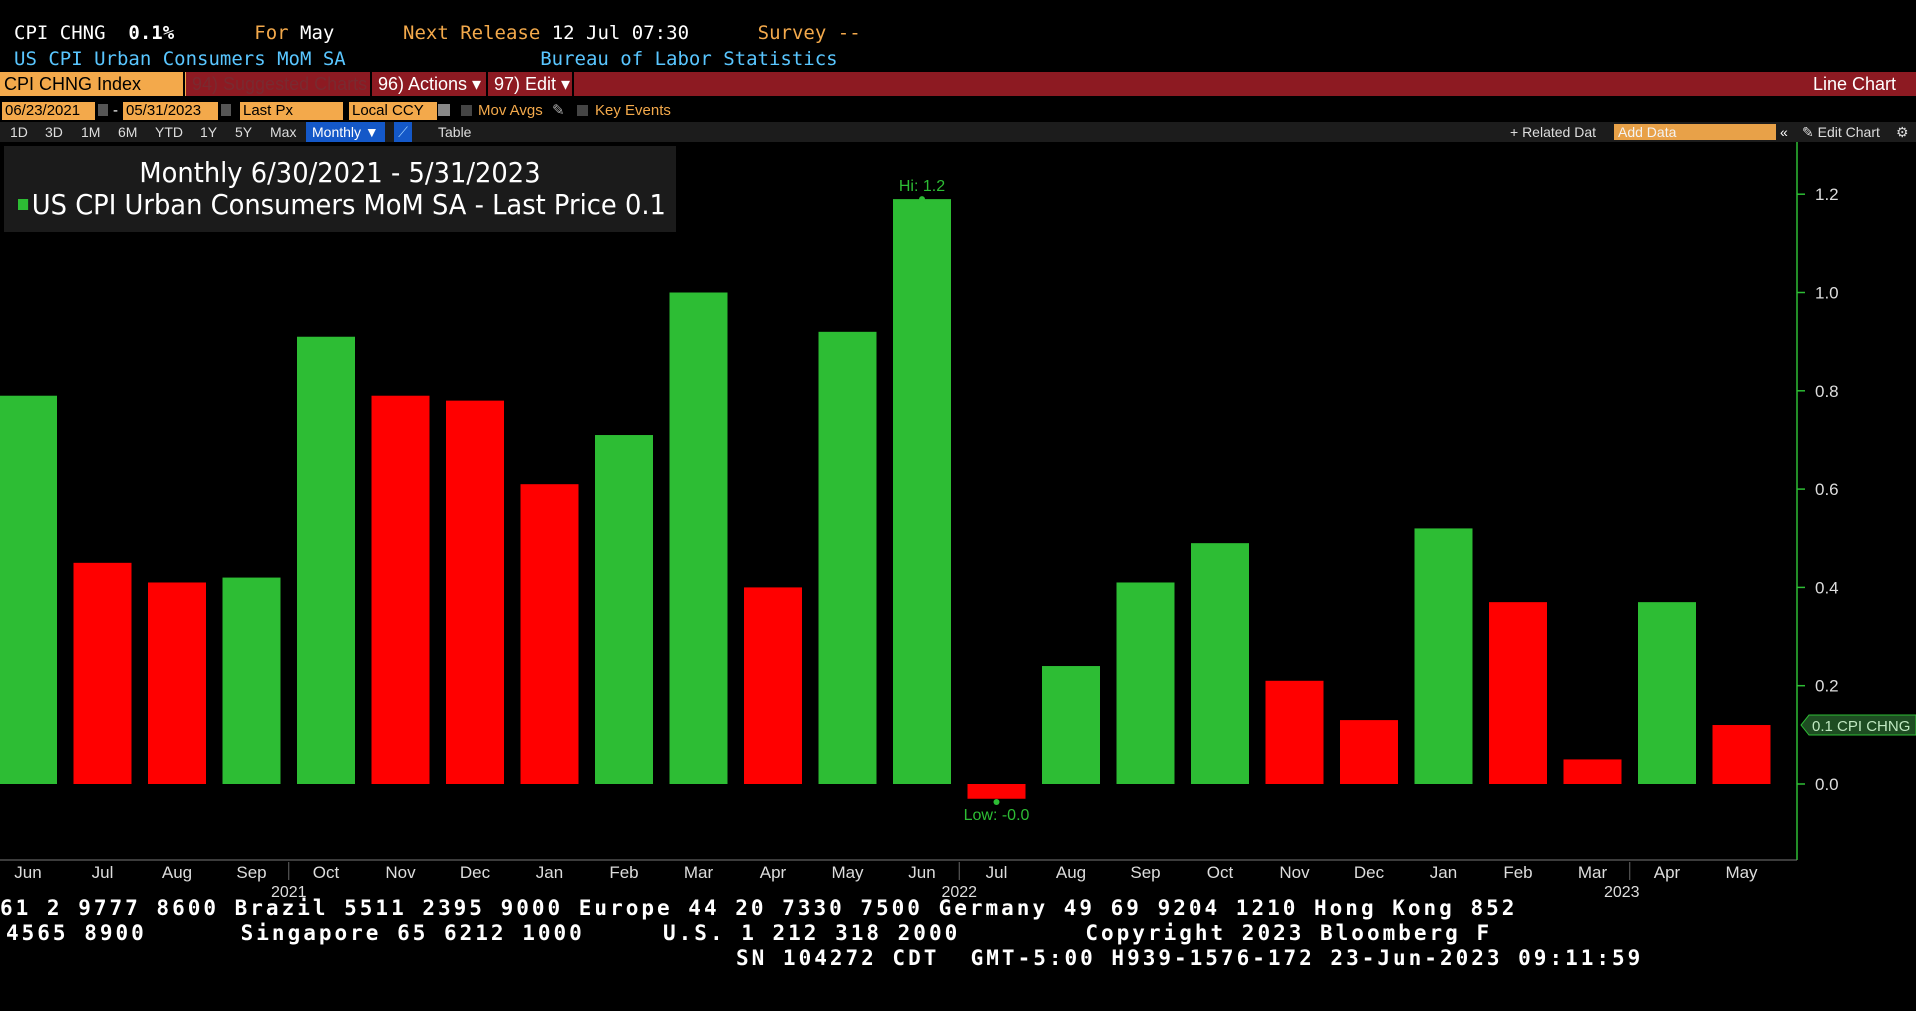 Image resolution: width=1916 pixels, height=1011 pixels. Describe the element at coordinates (271, 33) in the screenshot. I see `for-label: For` at that location.